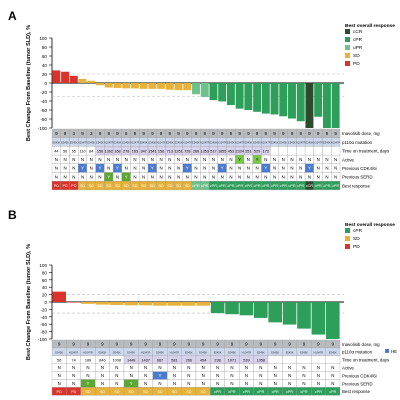  Describe the element at coordinates (231, 151) in the screenshot. I see `panel-a-table-cell-text: 453` at that location.